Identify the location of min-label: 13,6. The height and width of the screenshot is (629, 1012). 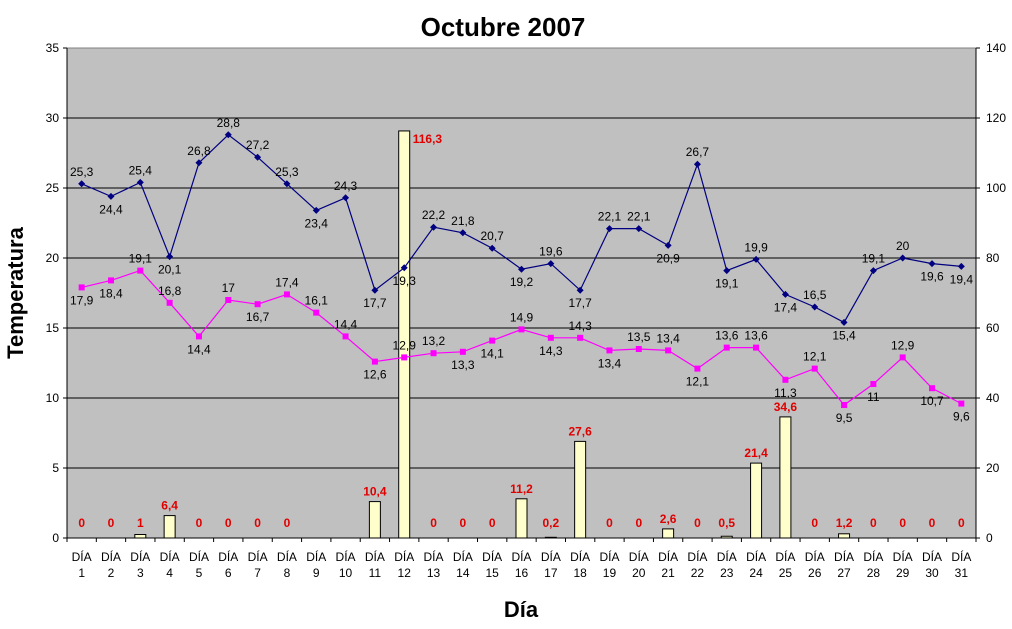
(756, 336).